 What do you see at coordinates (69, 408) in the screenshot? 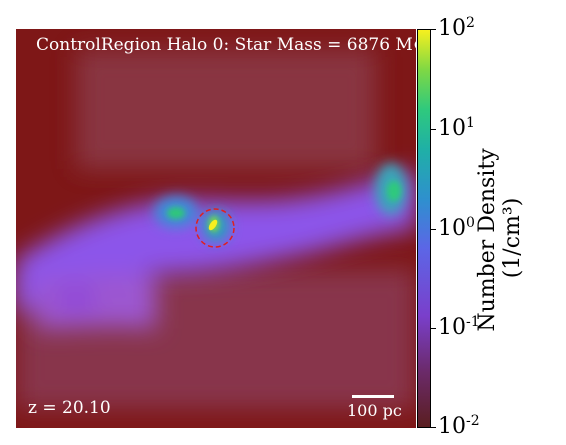
I see `redshift-label: z = 20.10` at bounding box center [69, 408].